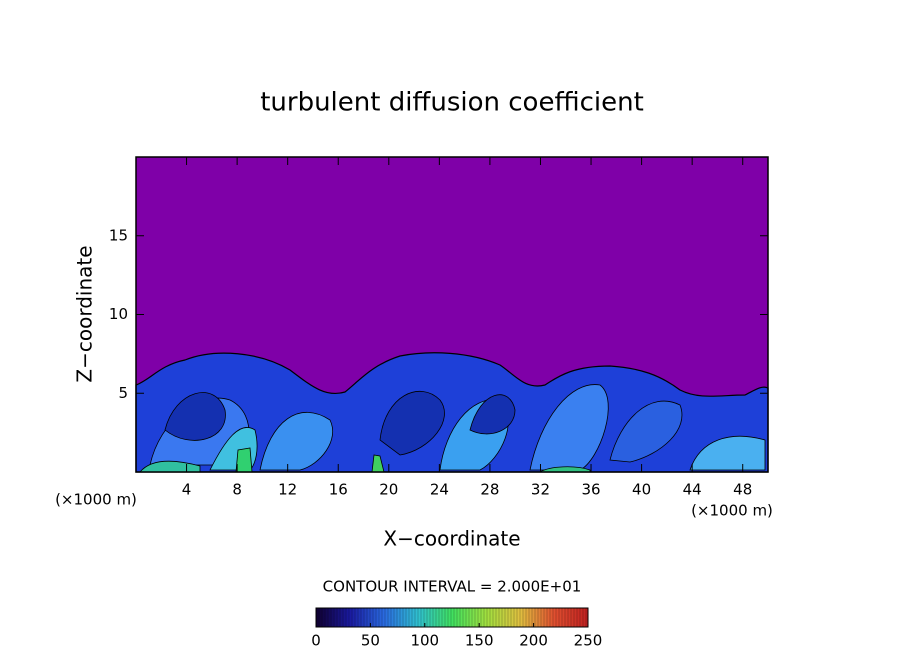 The image size is (904, 654). I want to click on x-tick-label: 12, so click(287, 490).